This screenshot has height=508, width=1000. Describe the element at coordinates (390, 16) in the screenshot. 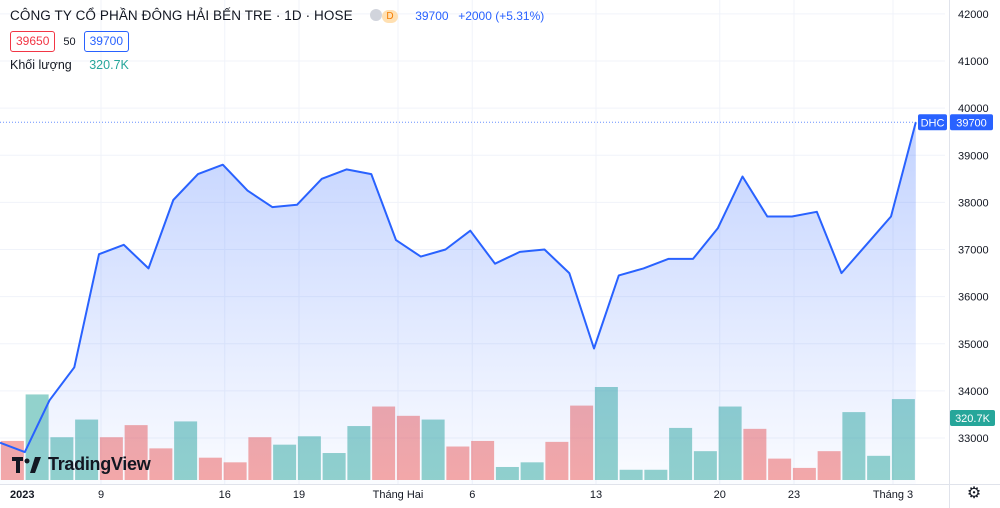

I see `interval-badge: D` at that location.